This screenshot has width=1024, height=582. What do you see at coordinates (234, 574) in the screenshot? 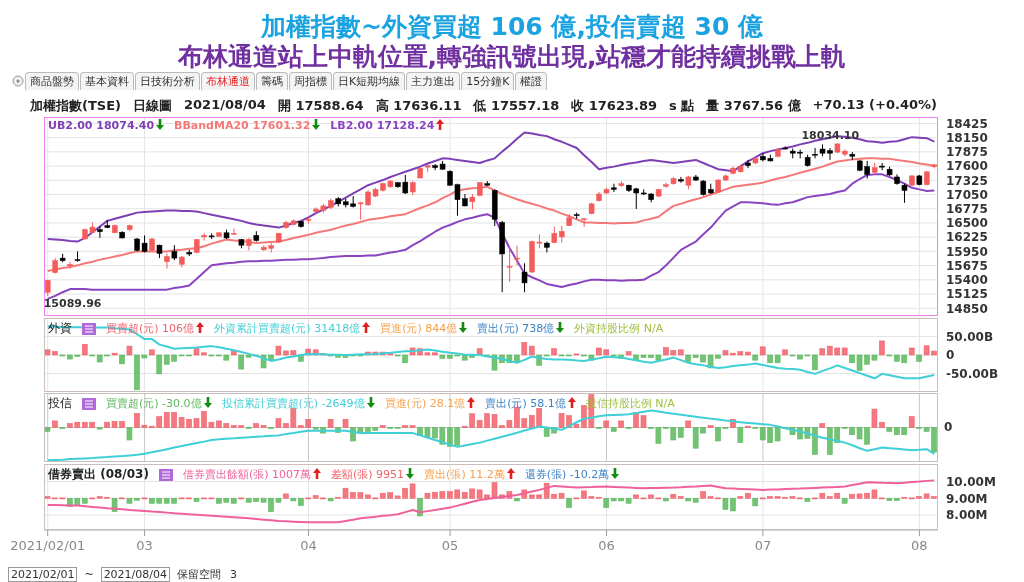
I see `text: 3` at bounding box center [234, 574].